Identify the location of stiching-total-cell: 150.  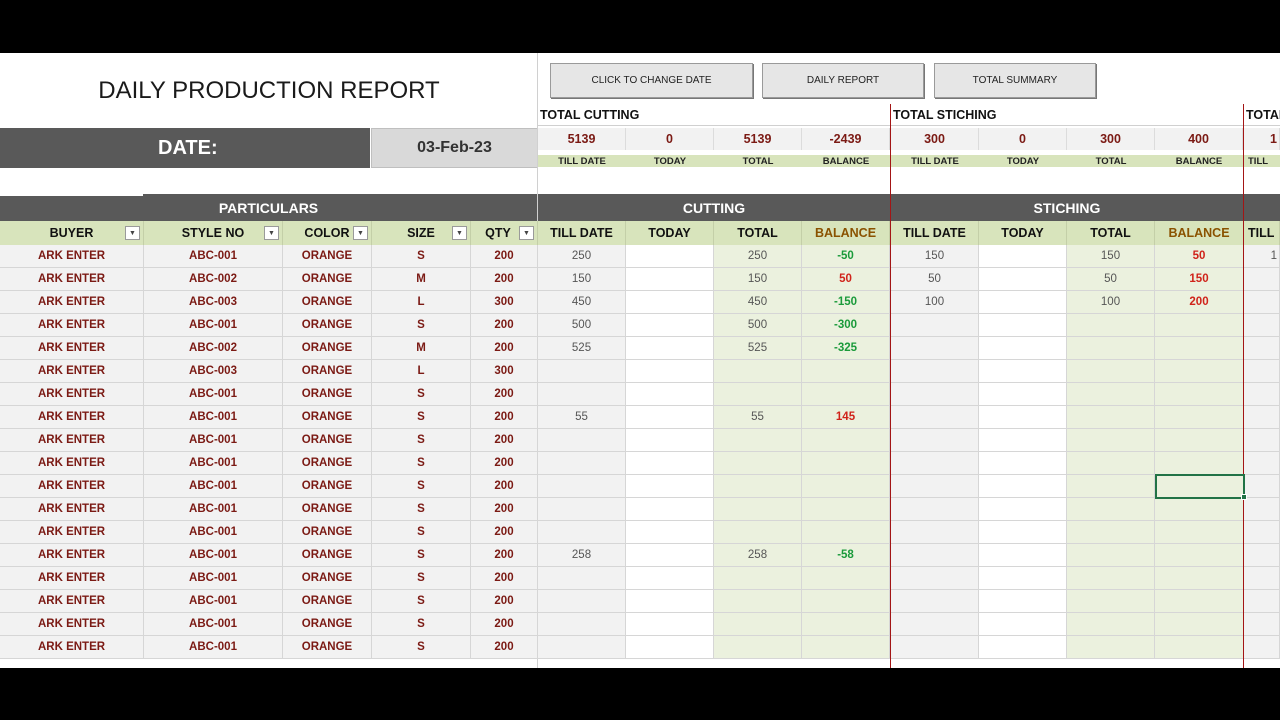
(1111, 256).